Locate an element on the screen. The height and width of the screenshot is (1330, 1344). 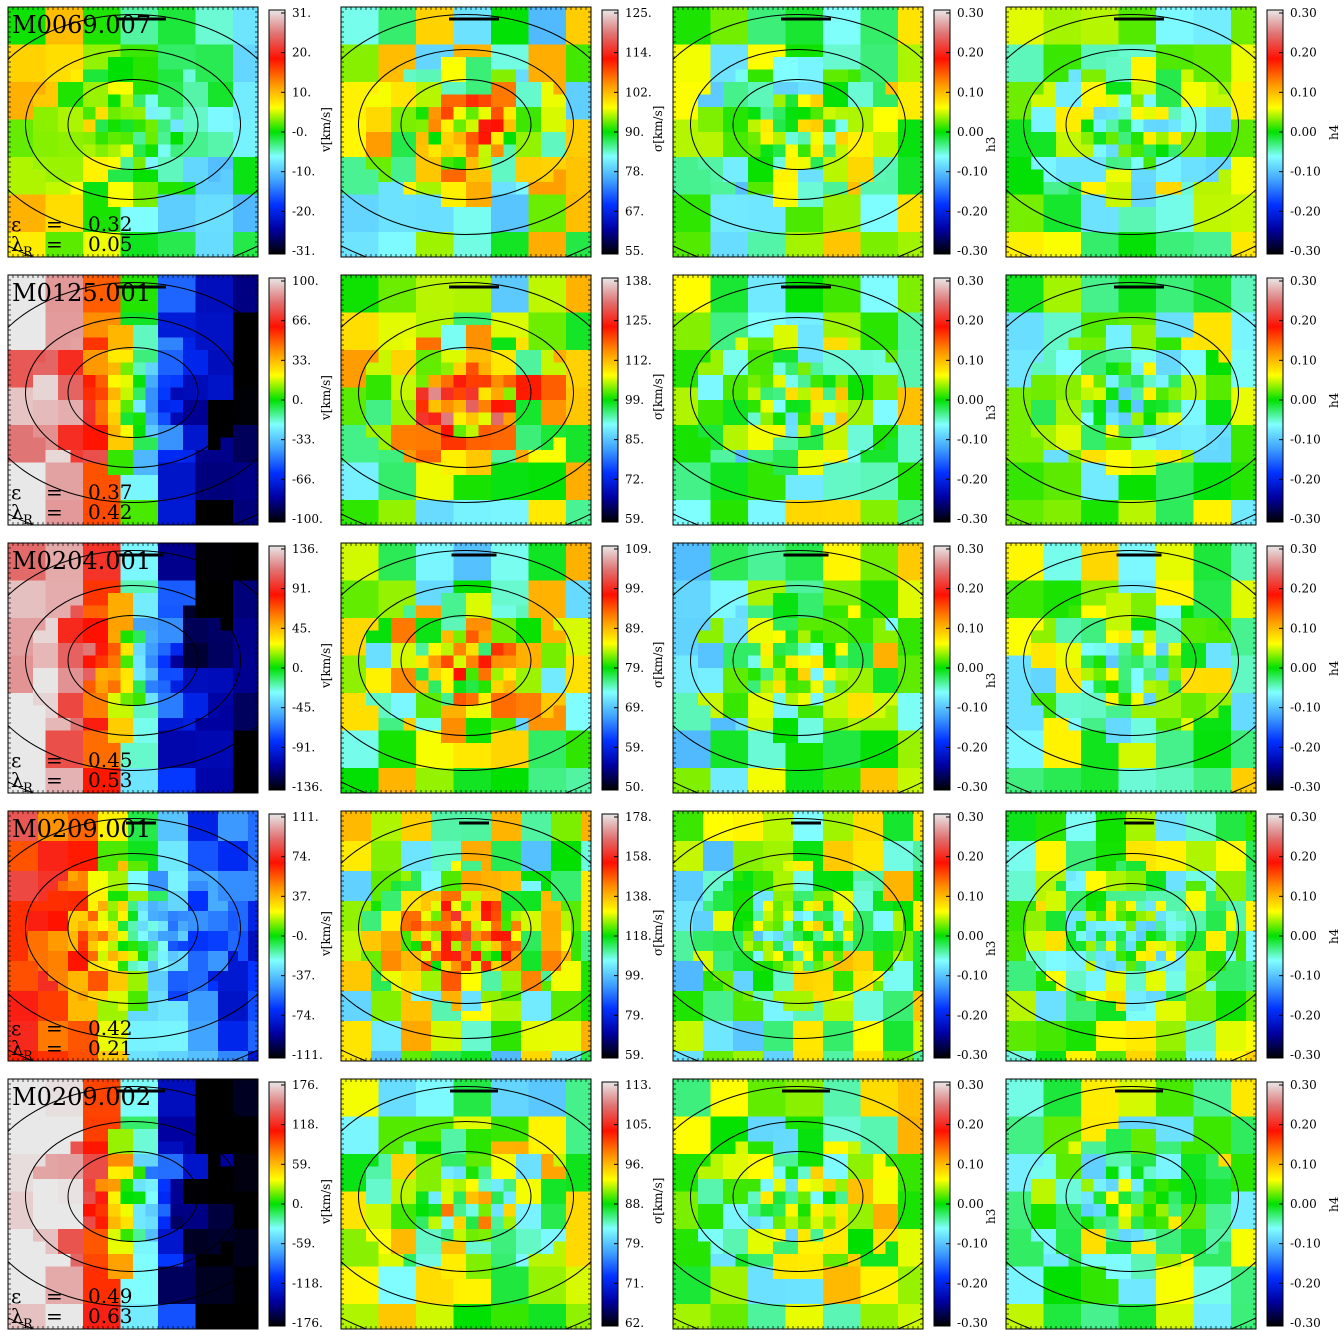
colorbar-tick-label: 112. is located at coordinates (638, 360).